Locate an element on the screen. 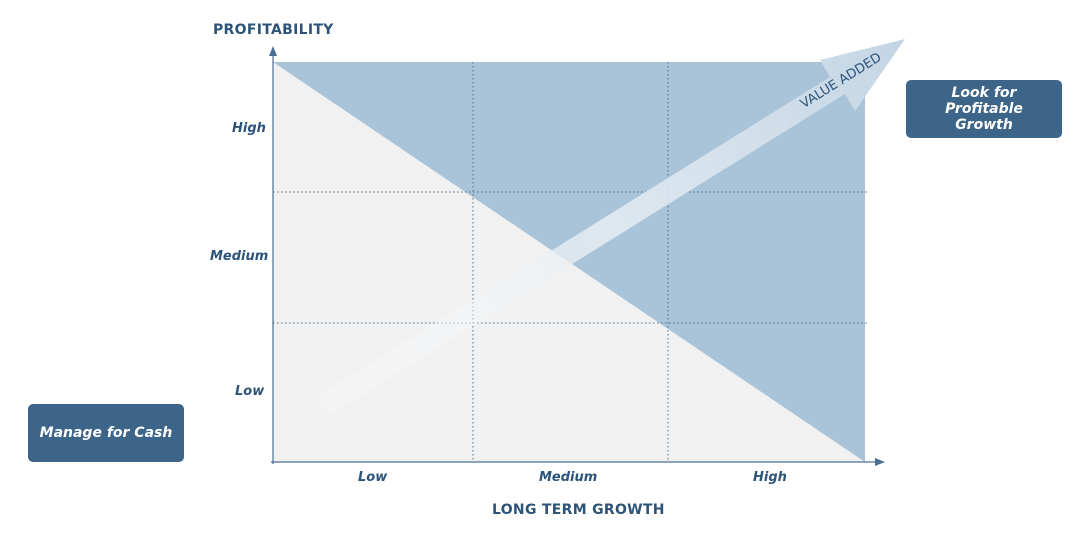 The width and height of the screenshot is (1089, 542). y-tick-medium: Medium is located at coordinates (239, 256).